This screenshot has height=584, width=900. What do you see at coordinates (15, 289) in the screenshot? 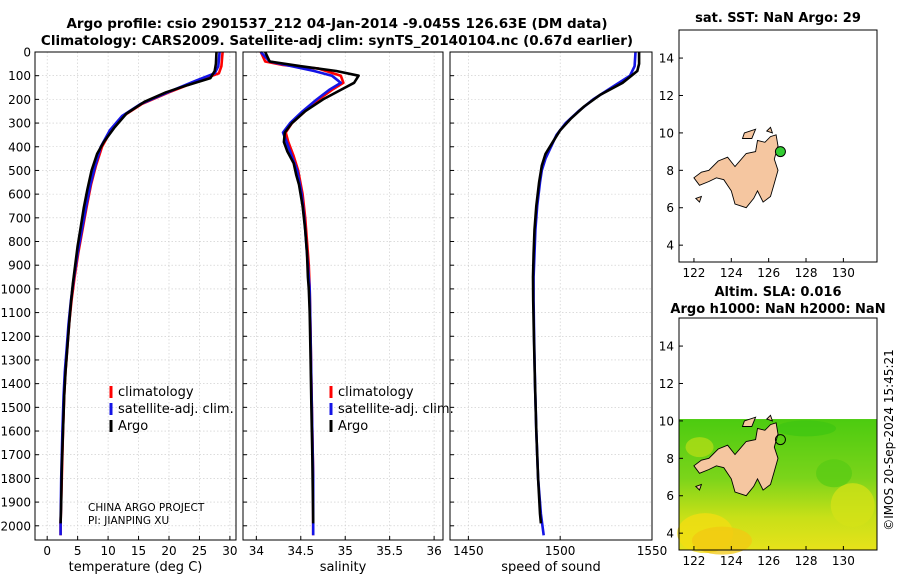
I see `y-tick-label: 1000` at bounding box center [15, 289].